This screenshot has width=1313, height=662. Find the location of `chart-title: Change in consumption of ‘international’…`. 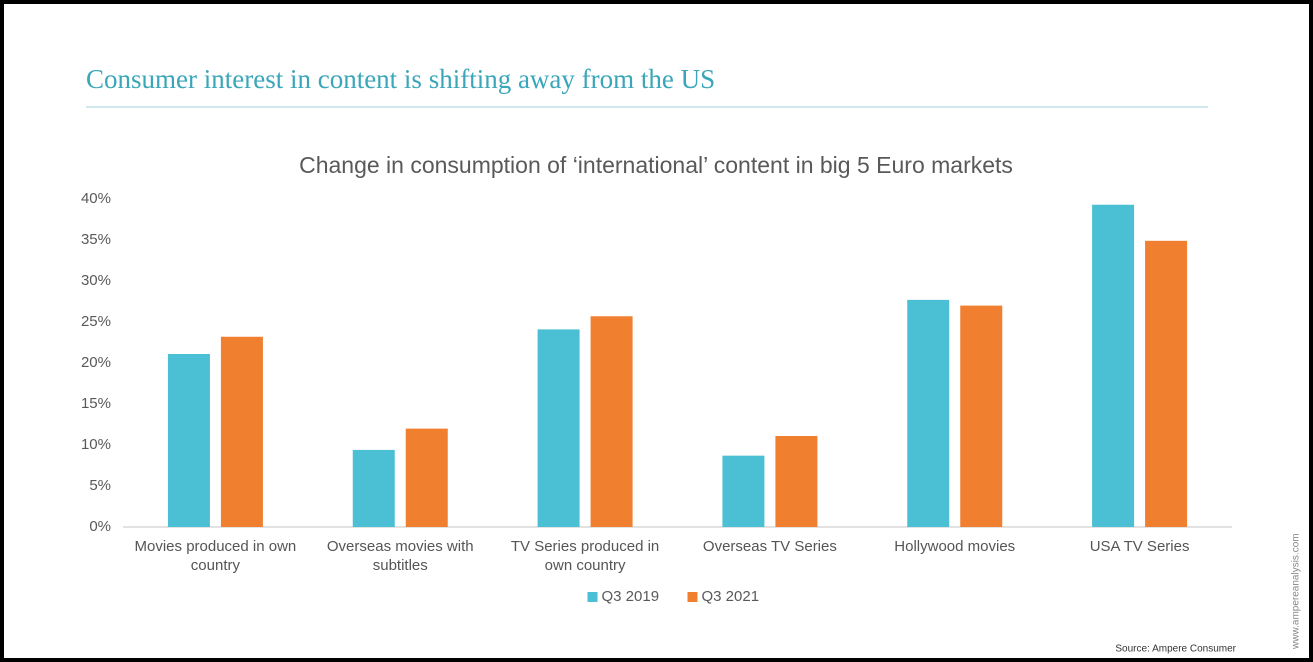

chart-title: Change in consumption of ‘international’… is located at coordinates (656, 165).